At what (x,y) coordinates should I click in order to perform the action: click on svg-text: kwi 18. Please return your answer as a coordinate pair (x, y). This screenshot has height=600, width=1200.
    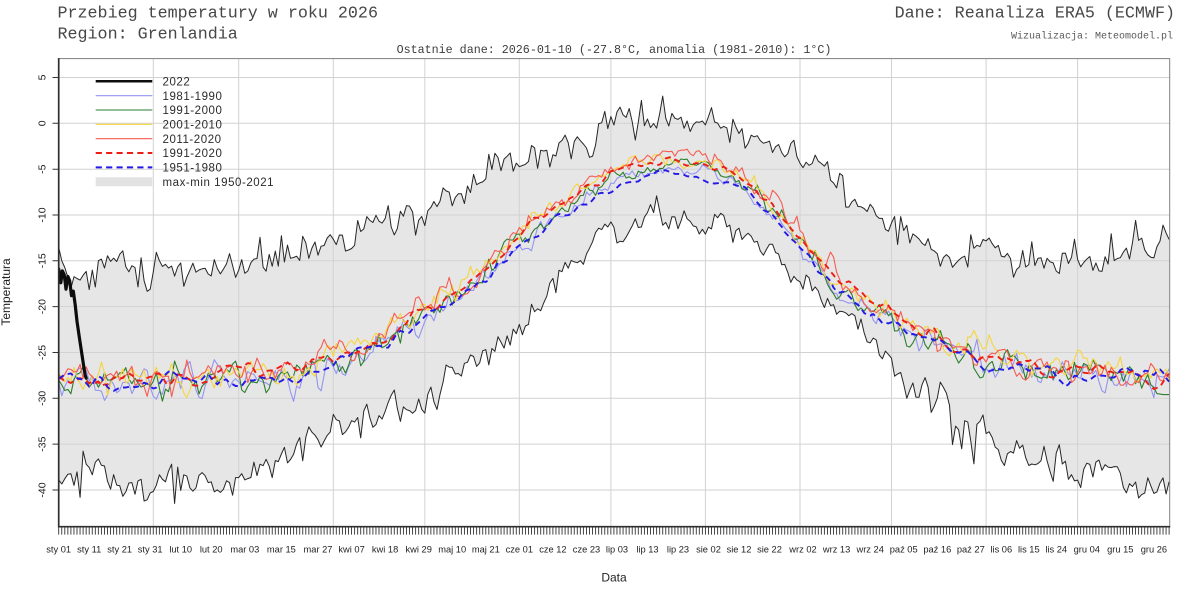
    Looking at the image, I should click on (385, 550).